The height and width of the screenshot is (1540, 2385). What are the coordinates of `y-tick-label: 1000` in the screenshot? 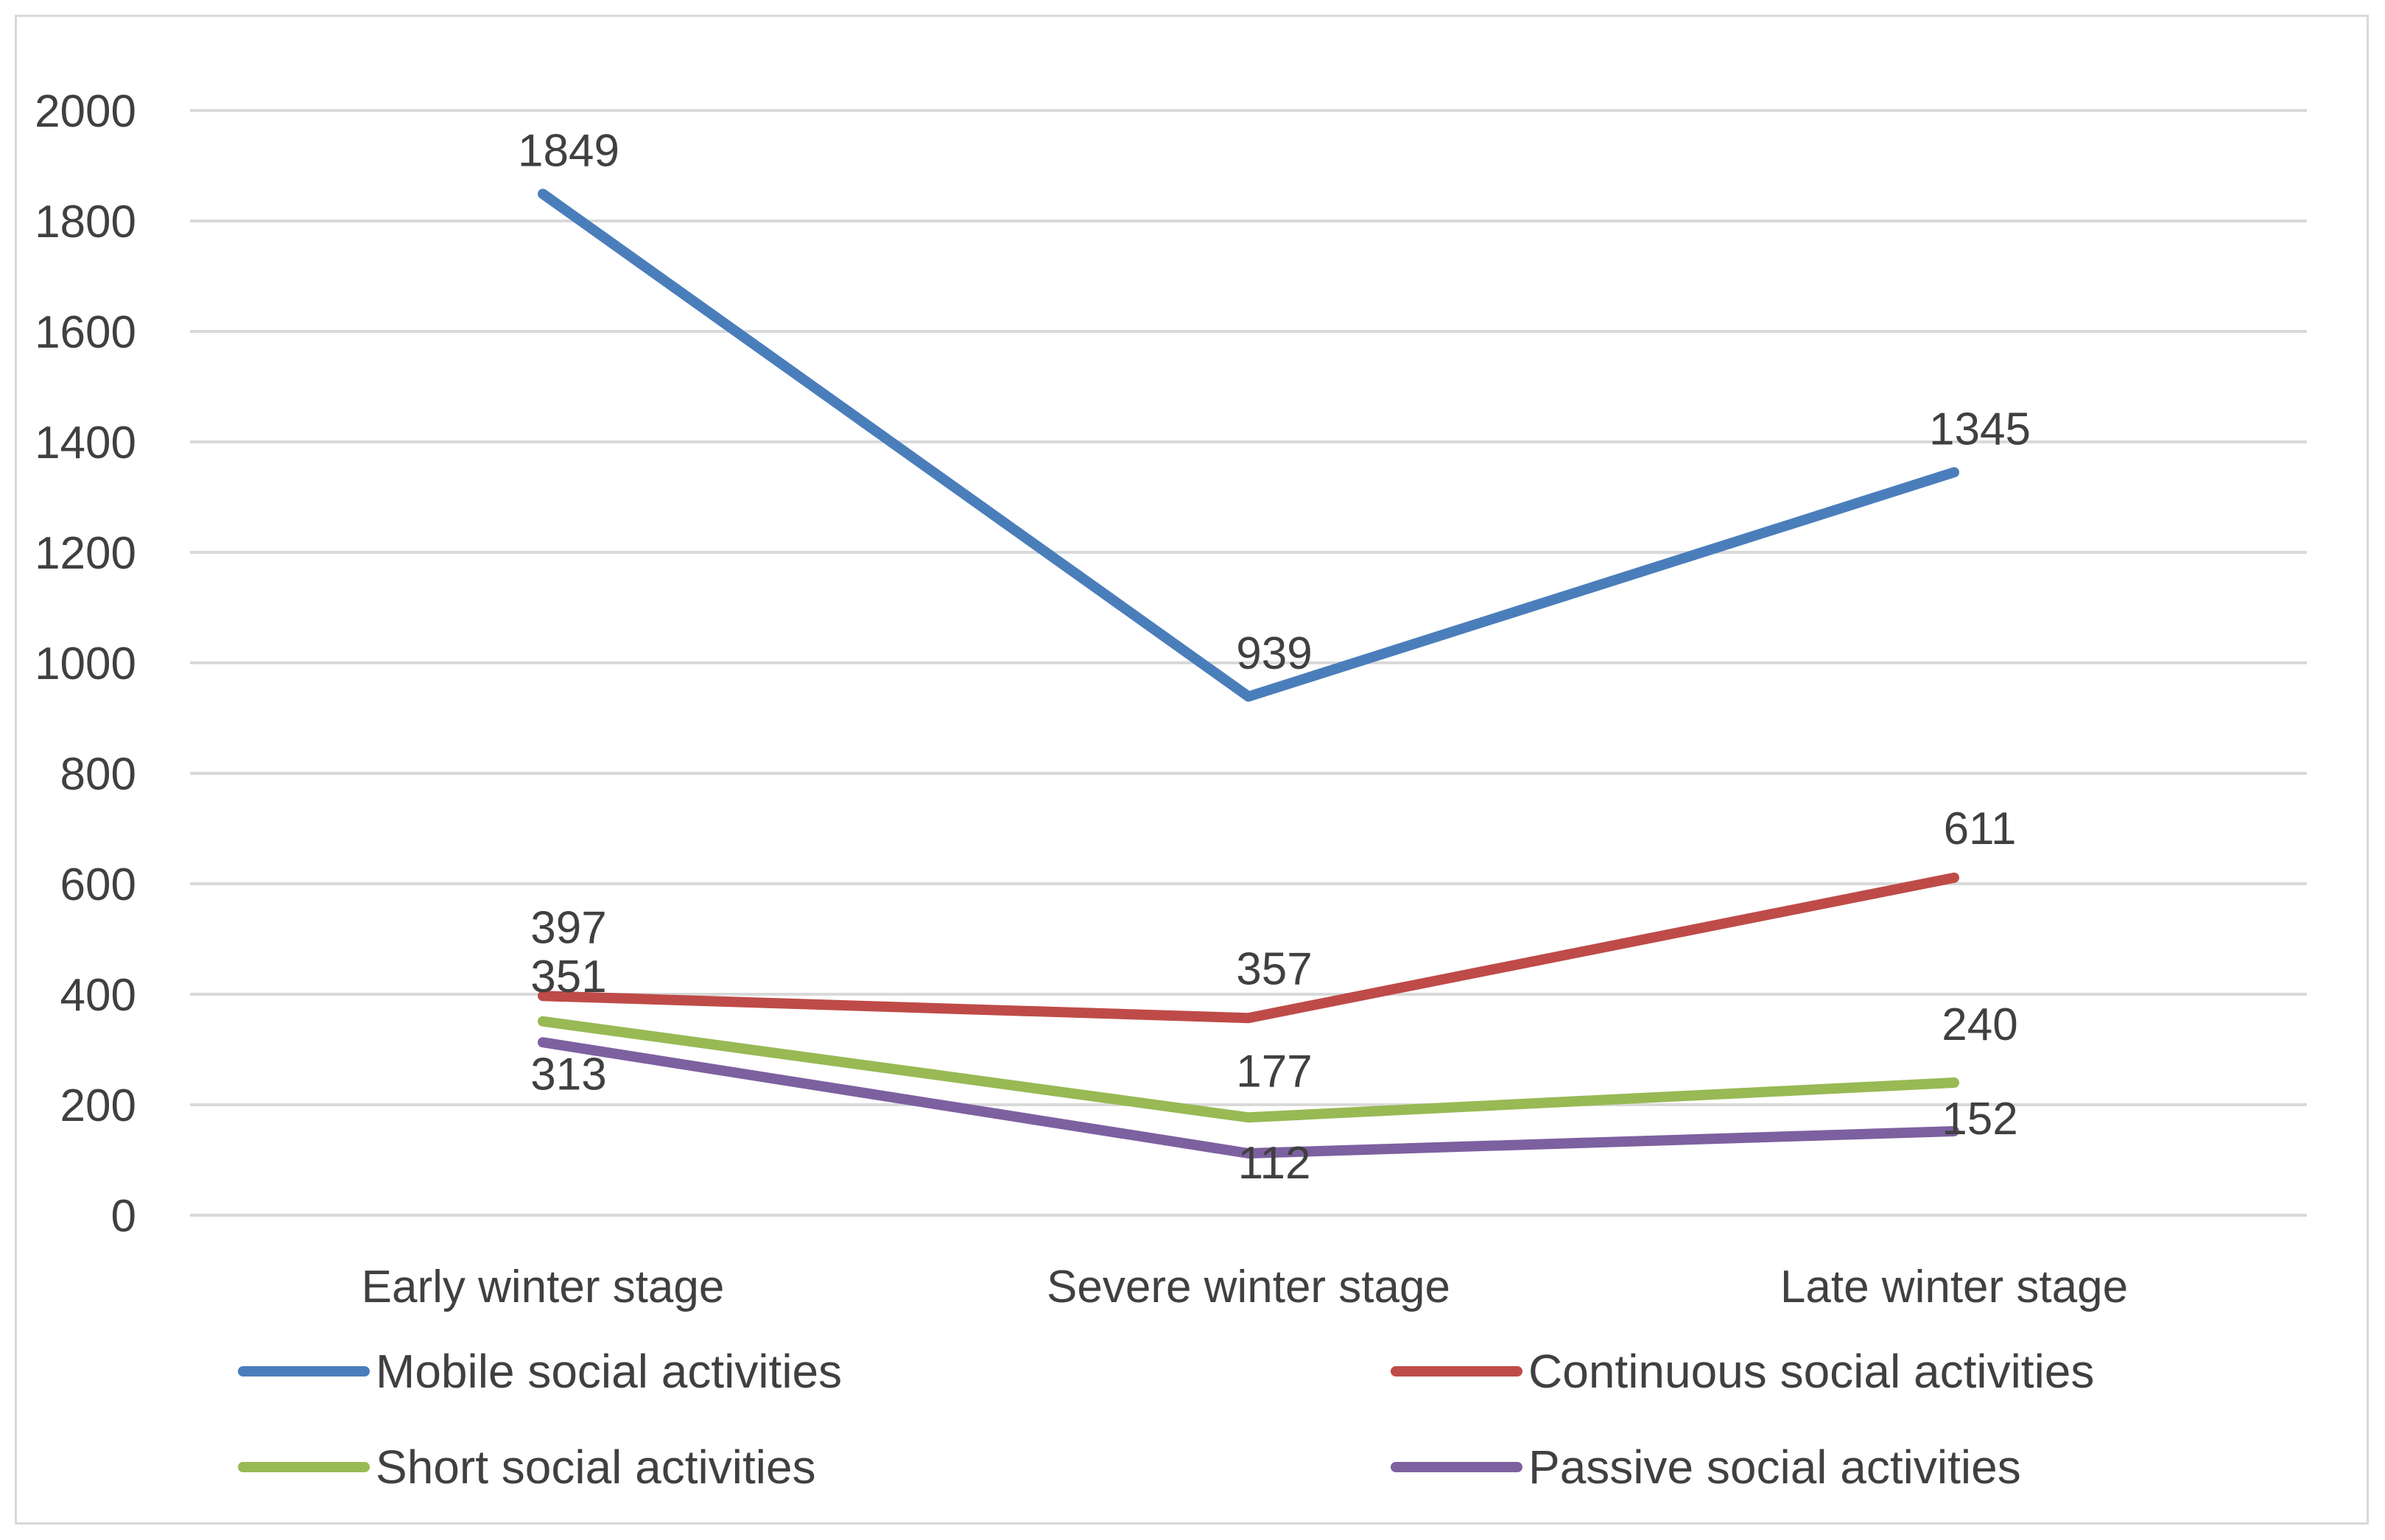 It's located at (85, 664).